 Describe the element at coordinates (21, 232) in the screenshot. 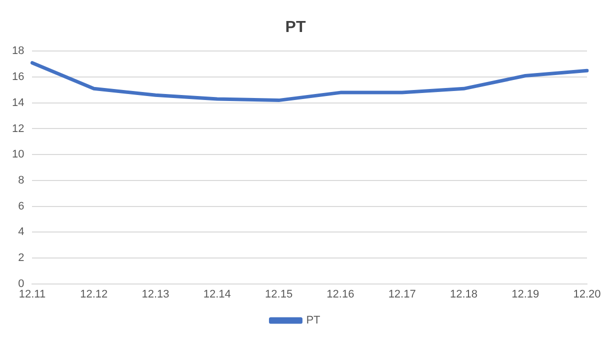

I see `y-tick-label: 4` at that location.